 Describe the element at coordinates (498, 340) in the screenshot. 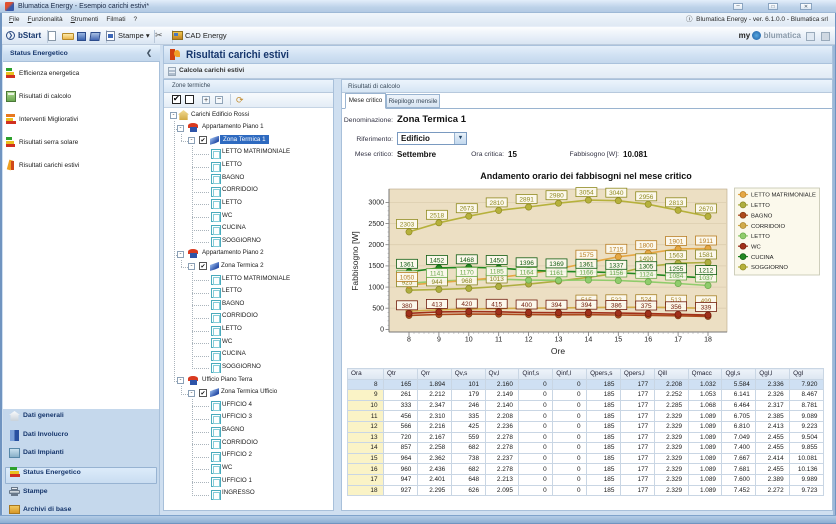

I see `svg-text: 11` at that location.